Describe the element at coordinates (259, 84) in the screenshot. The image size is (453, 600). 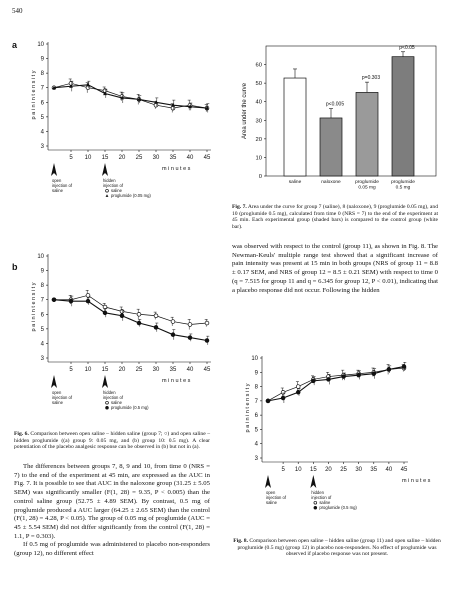
I see `y-tick-label: 50` at that location.